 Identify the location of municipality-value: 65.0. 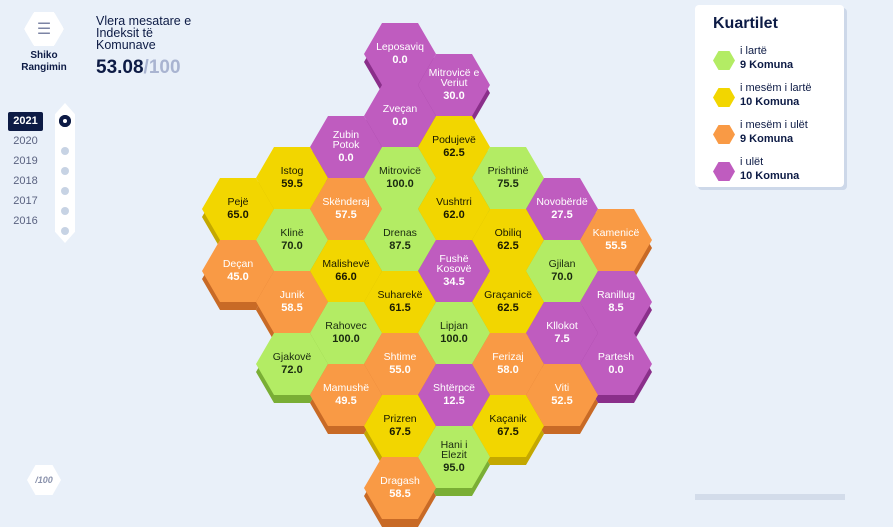
(238, 215).